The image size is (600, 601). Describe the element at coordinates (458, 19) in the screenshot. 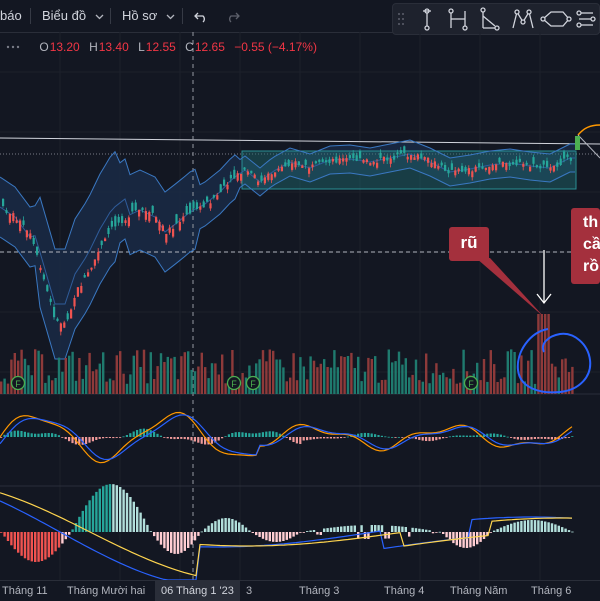

I see `horizontal-segment-tool-icon` at that location.